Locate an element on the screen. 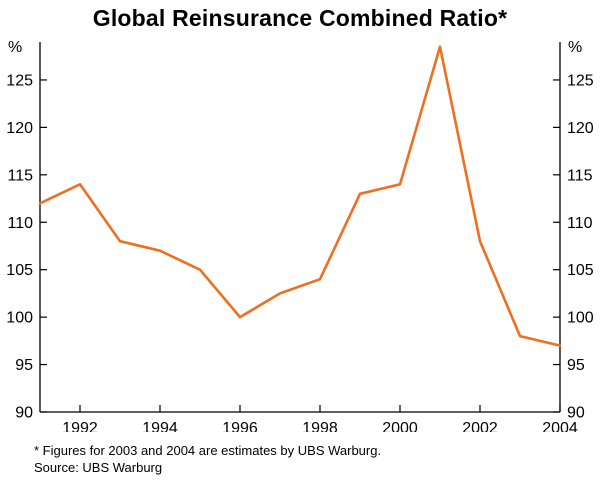  y-tick-label-left: 105 is located at coordinates (19, 270).